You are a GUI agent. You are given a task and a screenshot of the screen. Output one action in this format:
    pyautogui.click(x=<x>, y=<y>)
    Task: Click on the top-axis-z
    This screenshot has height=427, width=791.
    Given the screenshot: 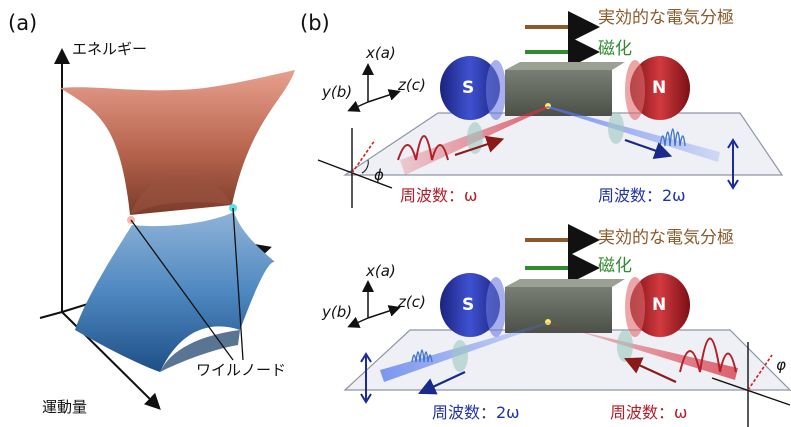 What is the action you would take?
    pyautogui.click(x=384, y=96)
    